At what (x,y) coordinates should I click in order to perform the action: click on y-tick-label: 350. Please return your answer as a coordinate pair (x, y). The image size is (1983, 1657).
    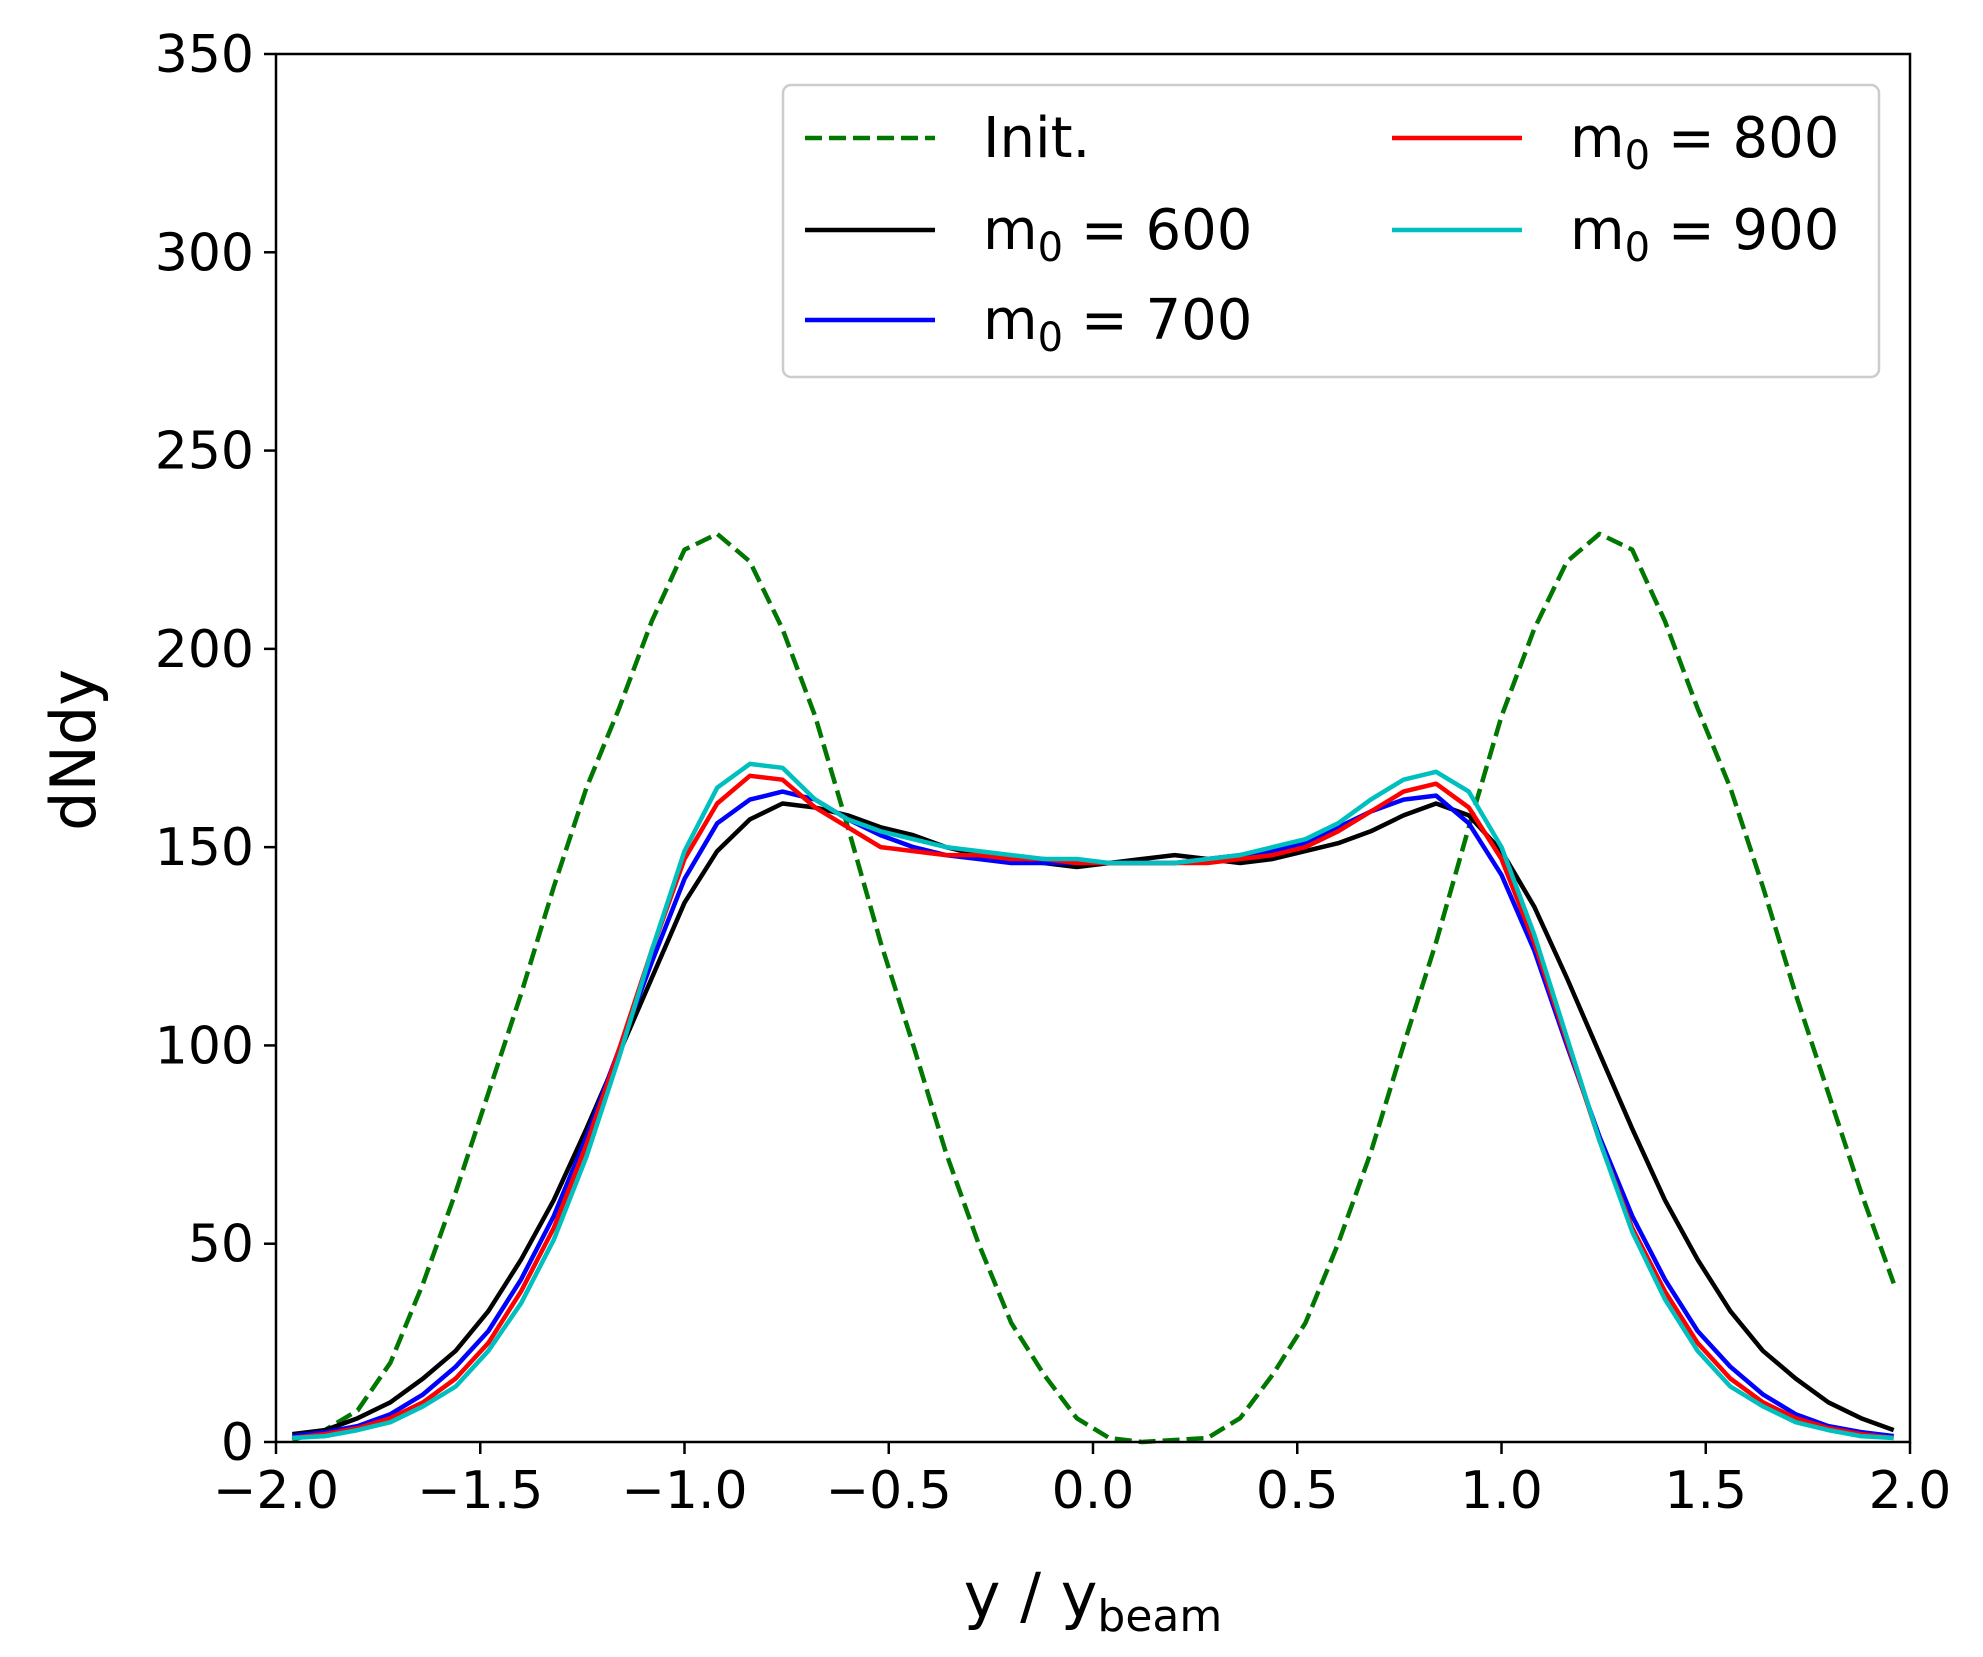
    Looking at the image, I should click on (204, 55).